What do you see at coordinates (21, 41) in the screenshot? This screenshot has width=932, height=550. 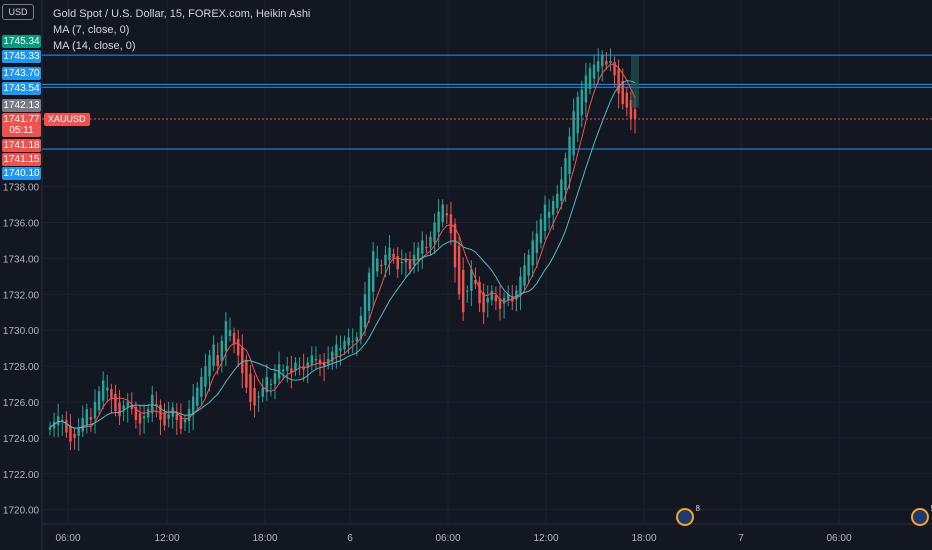 I see `price-tag: 1745.34` at bounding box center [21, 41].